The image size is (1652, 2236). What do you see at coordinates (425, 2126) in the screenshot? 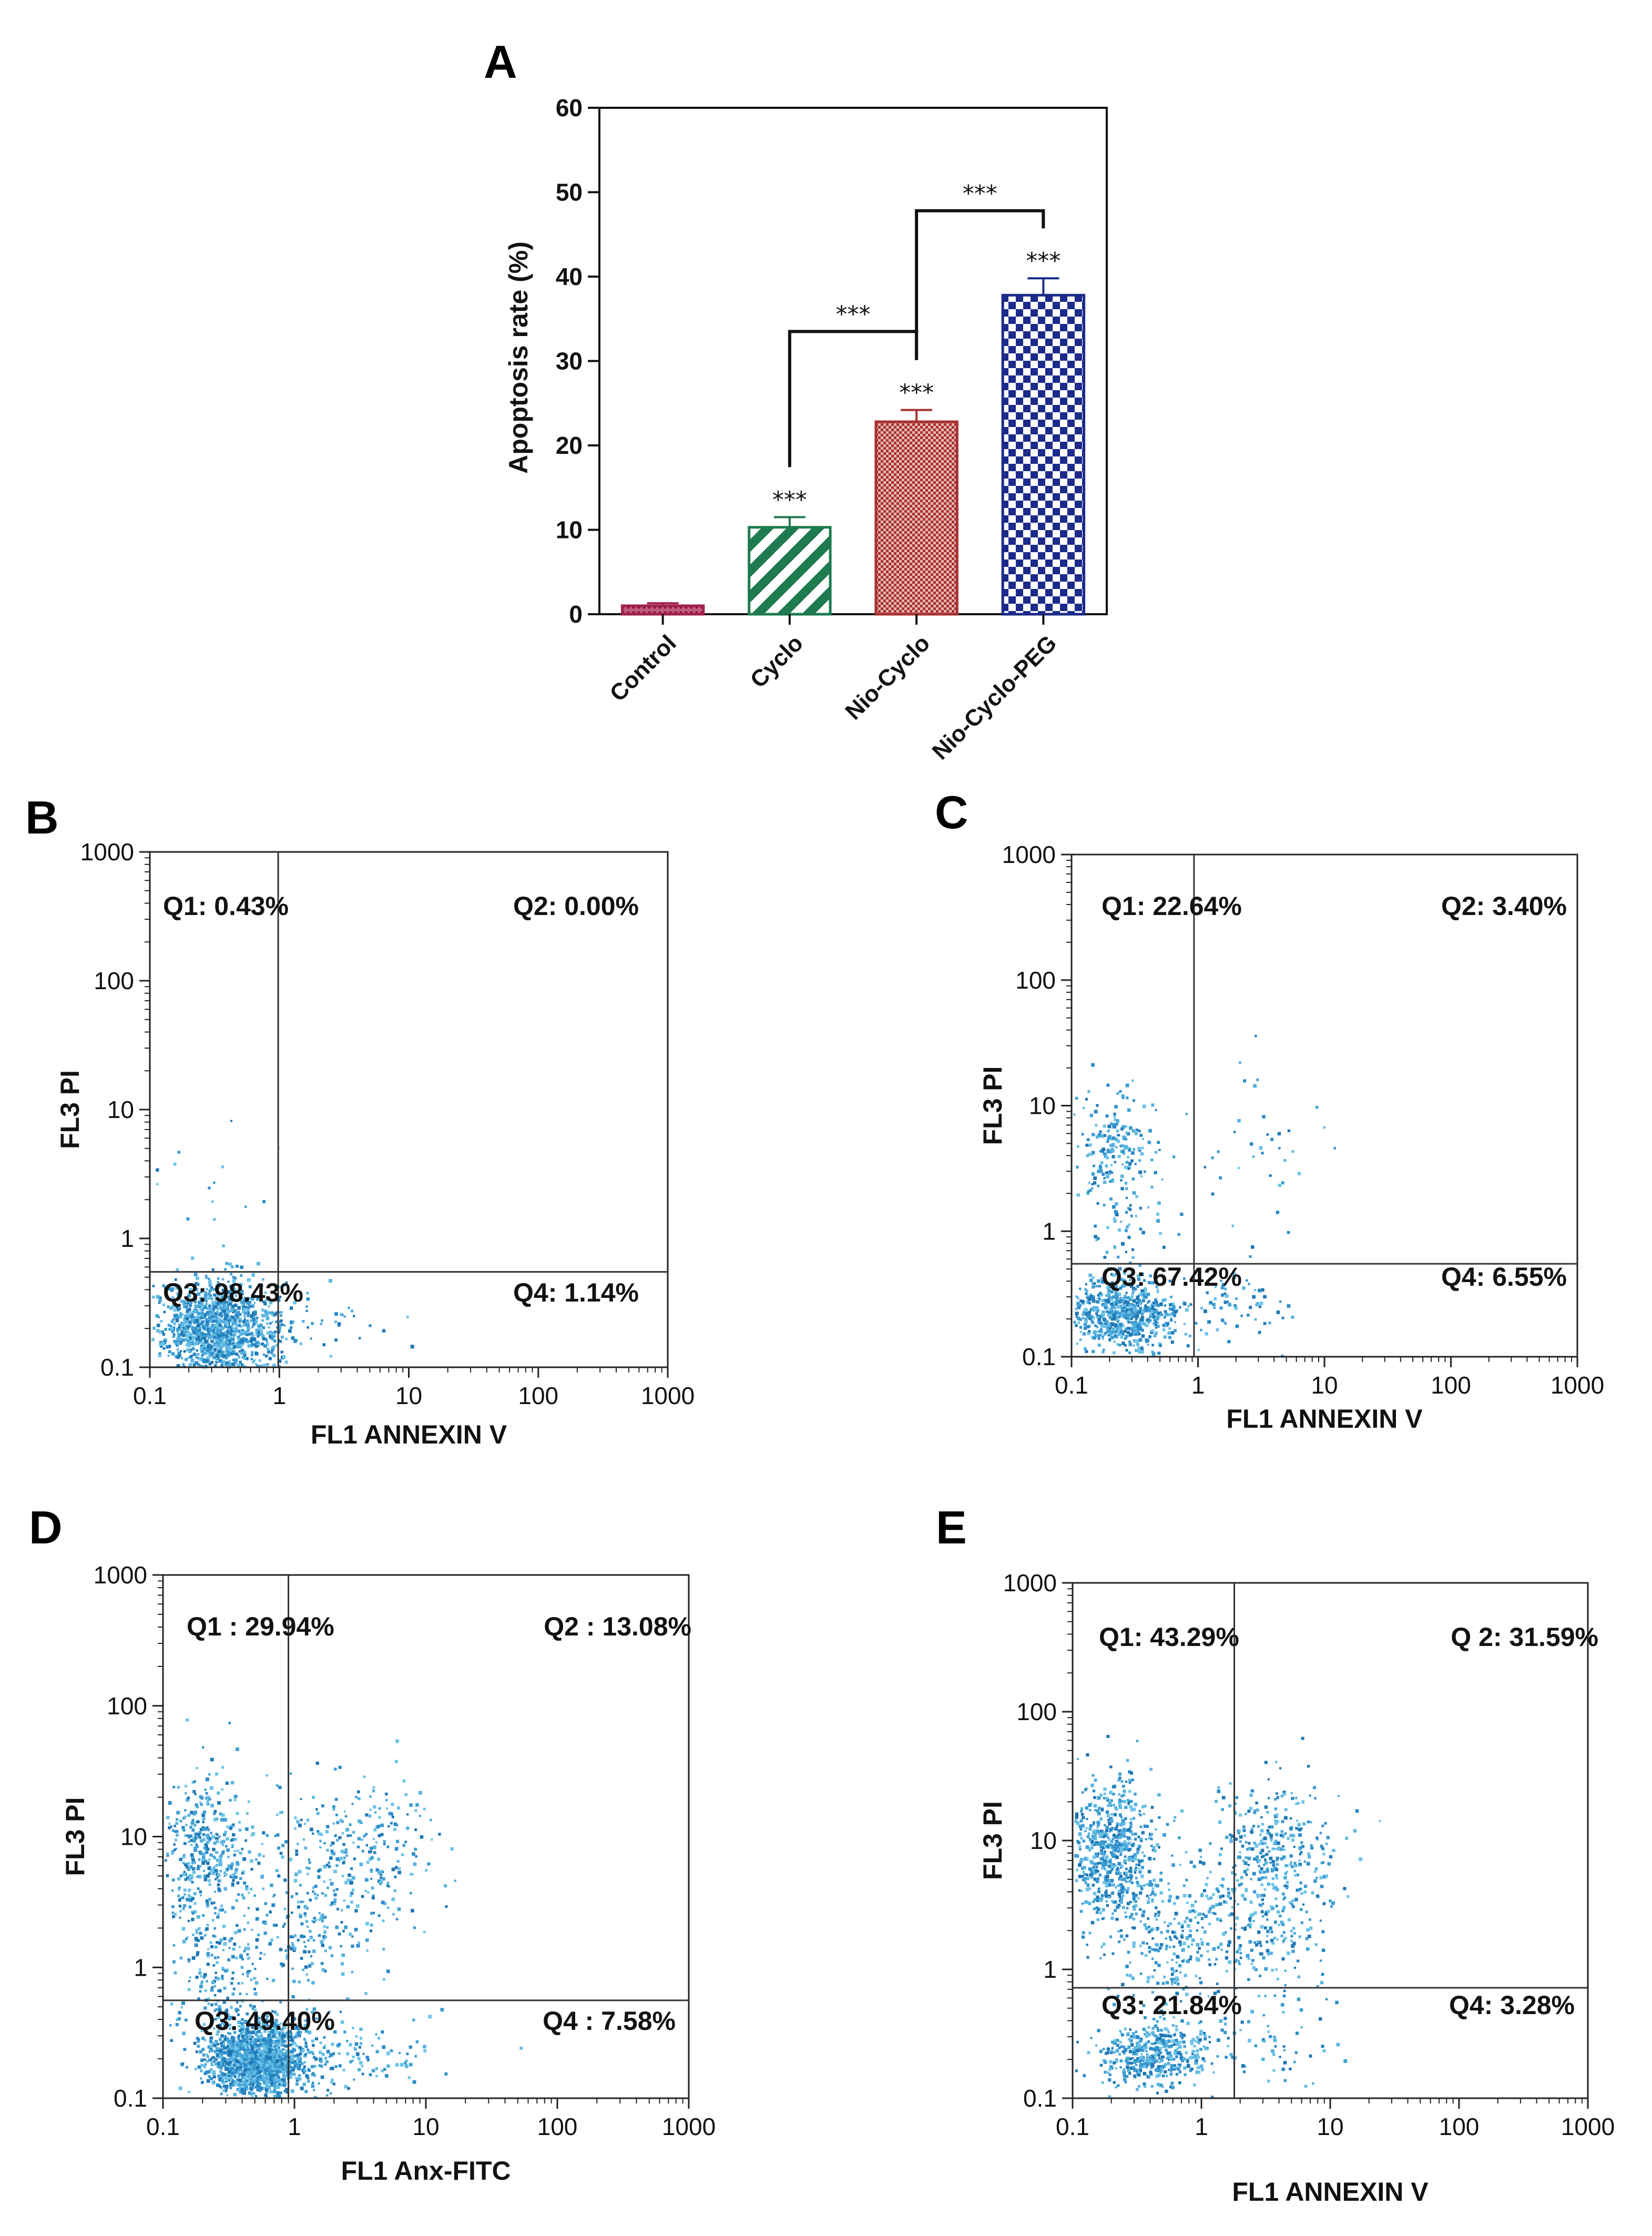
I see `panel-d-x-tick-label: 10` at bounding box center [425, 2126].